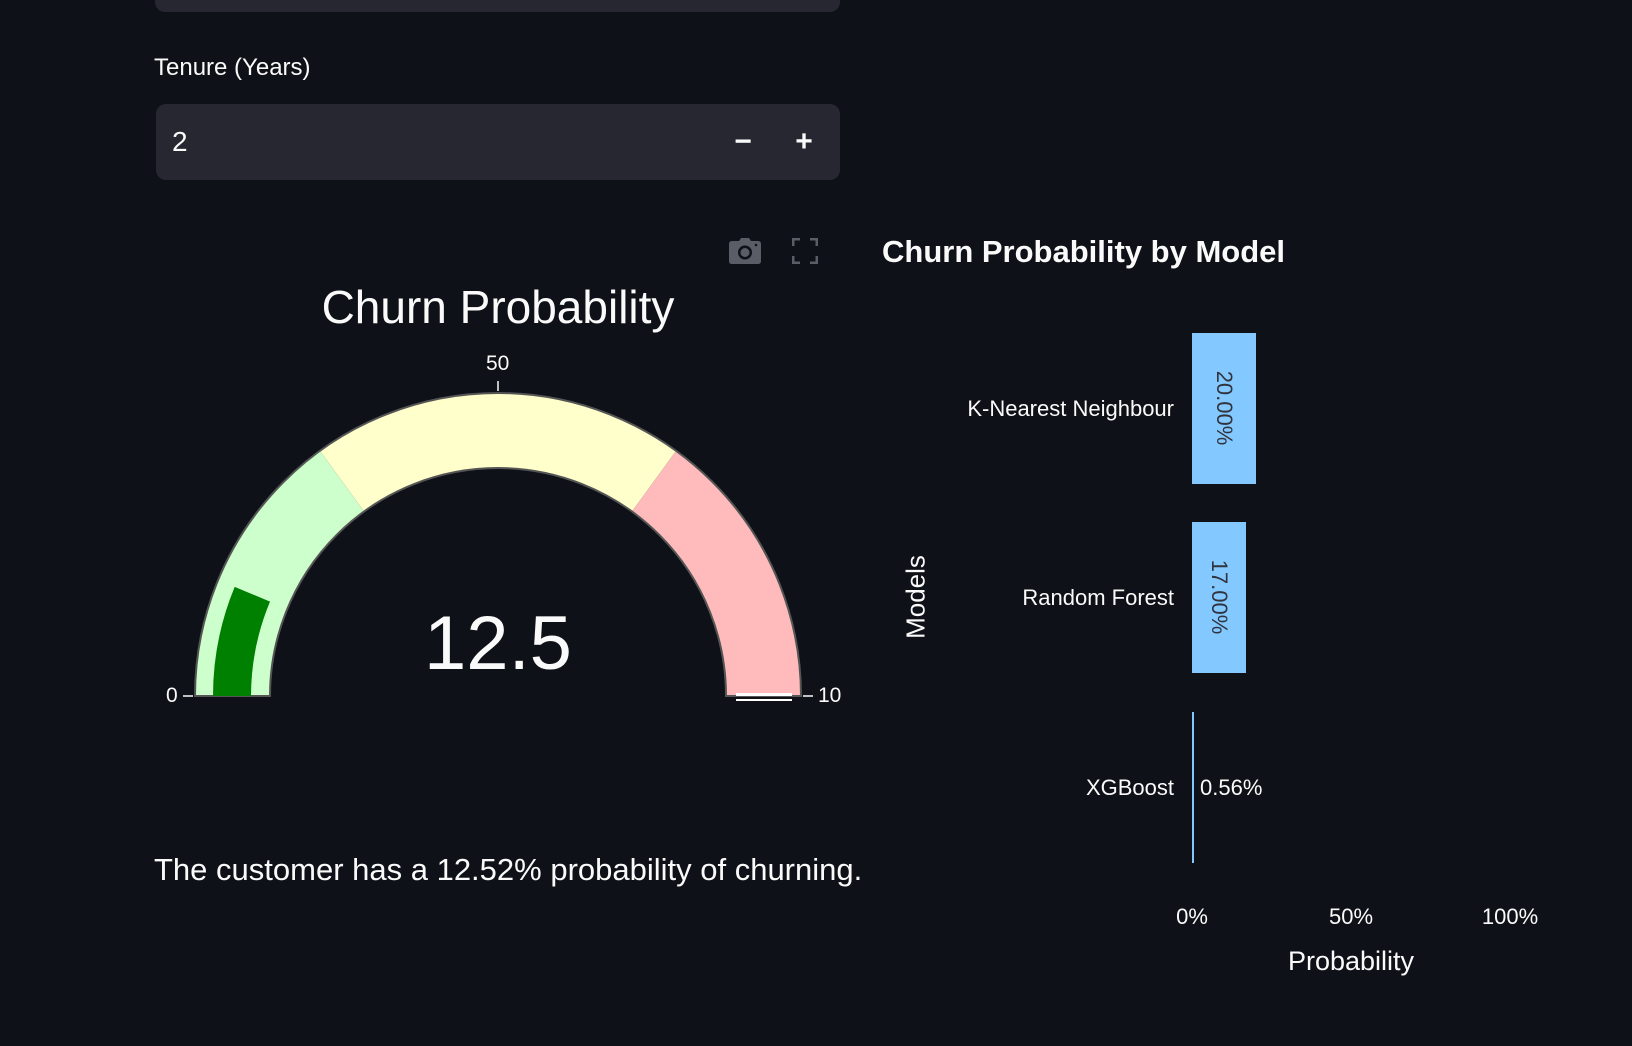 The image size is (1632, 1046). Describe the element at coordinates (241, 641) in the screenshot. I see `gauge-value-bar` at that location.